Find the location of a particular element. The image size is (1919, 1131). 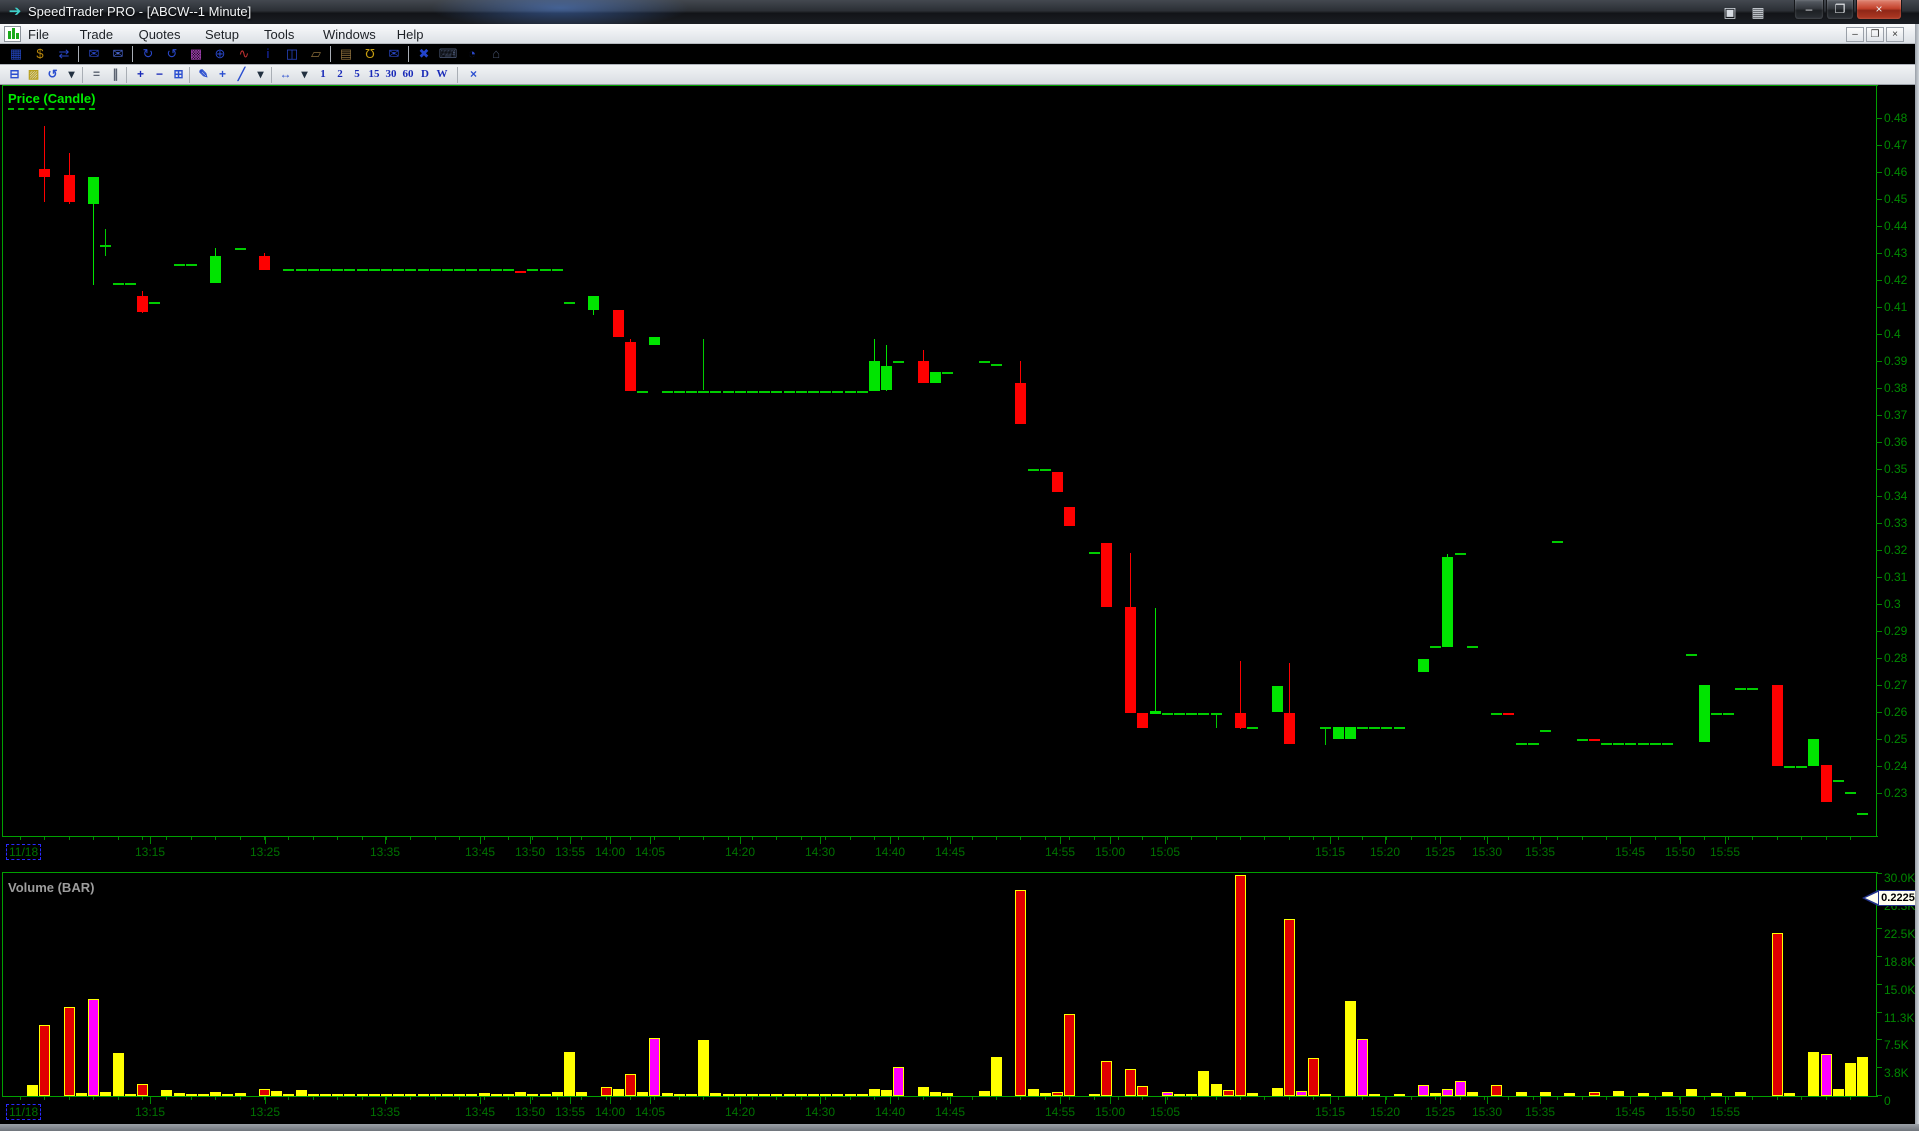

chart-menu-arrow-icon: ▾ is located at coordinates (71, 74).